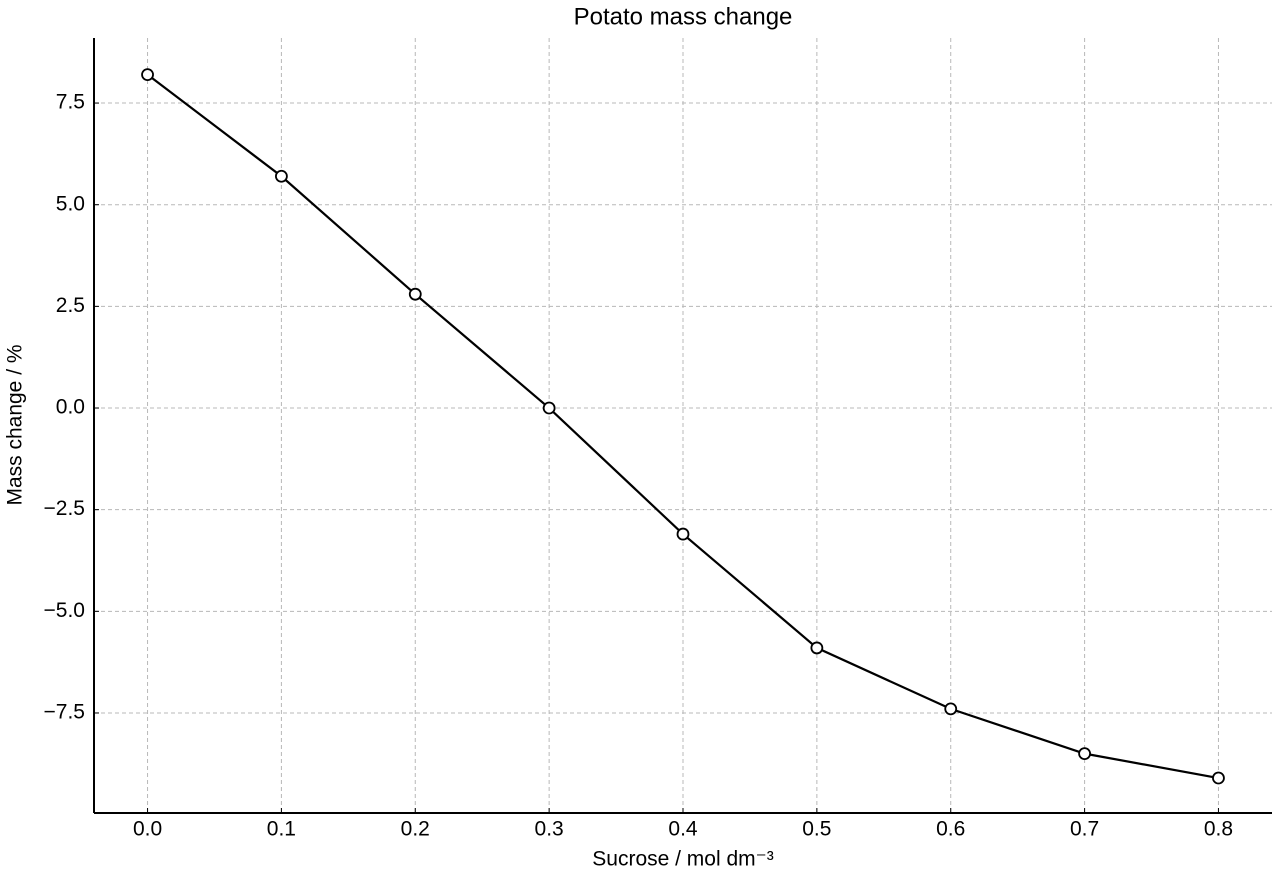 The width and height of the screenshot is (1280, 880). Describe the element at coordinates (683, 829) in the screenshot. I see `x-tick-label: 0.4` at that location.